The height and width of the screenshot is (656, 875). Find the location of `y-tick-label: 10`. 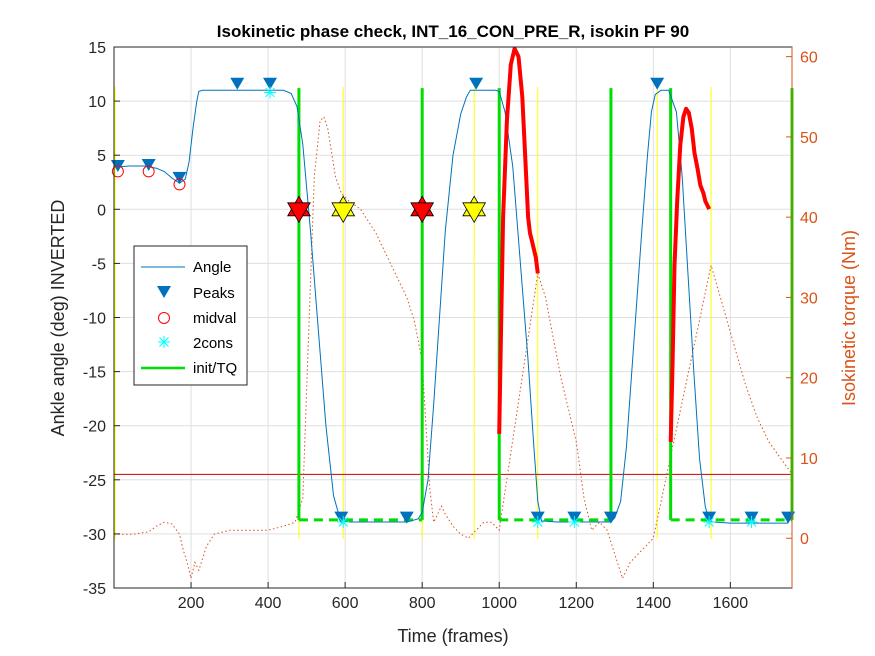

y-tick-label: 10 is located at coordinates (97, 102).